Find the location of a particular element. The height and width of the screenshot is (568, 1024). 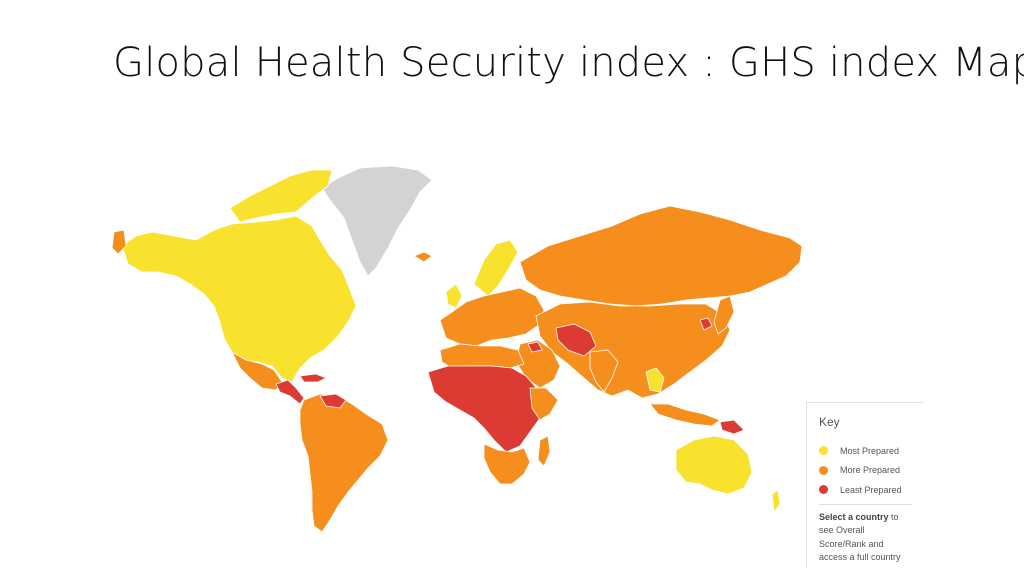

region-southern-africa is located at coordinates (507, 464).